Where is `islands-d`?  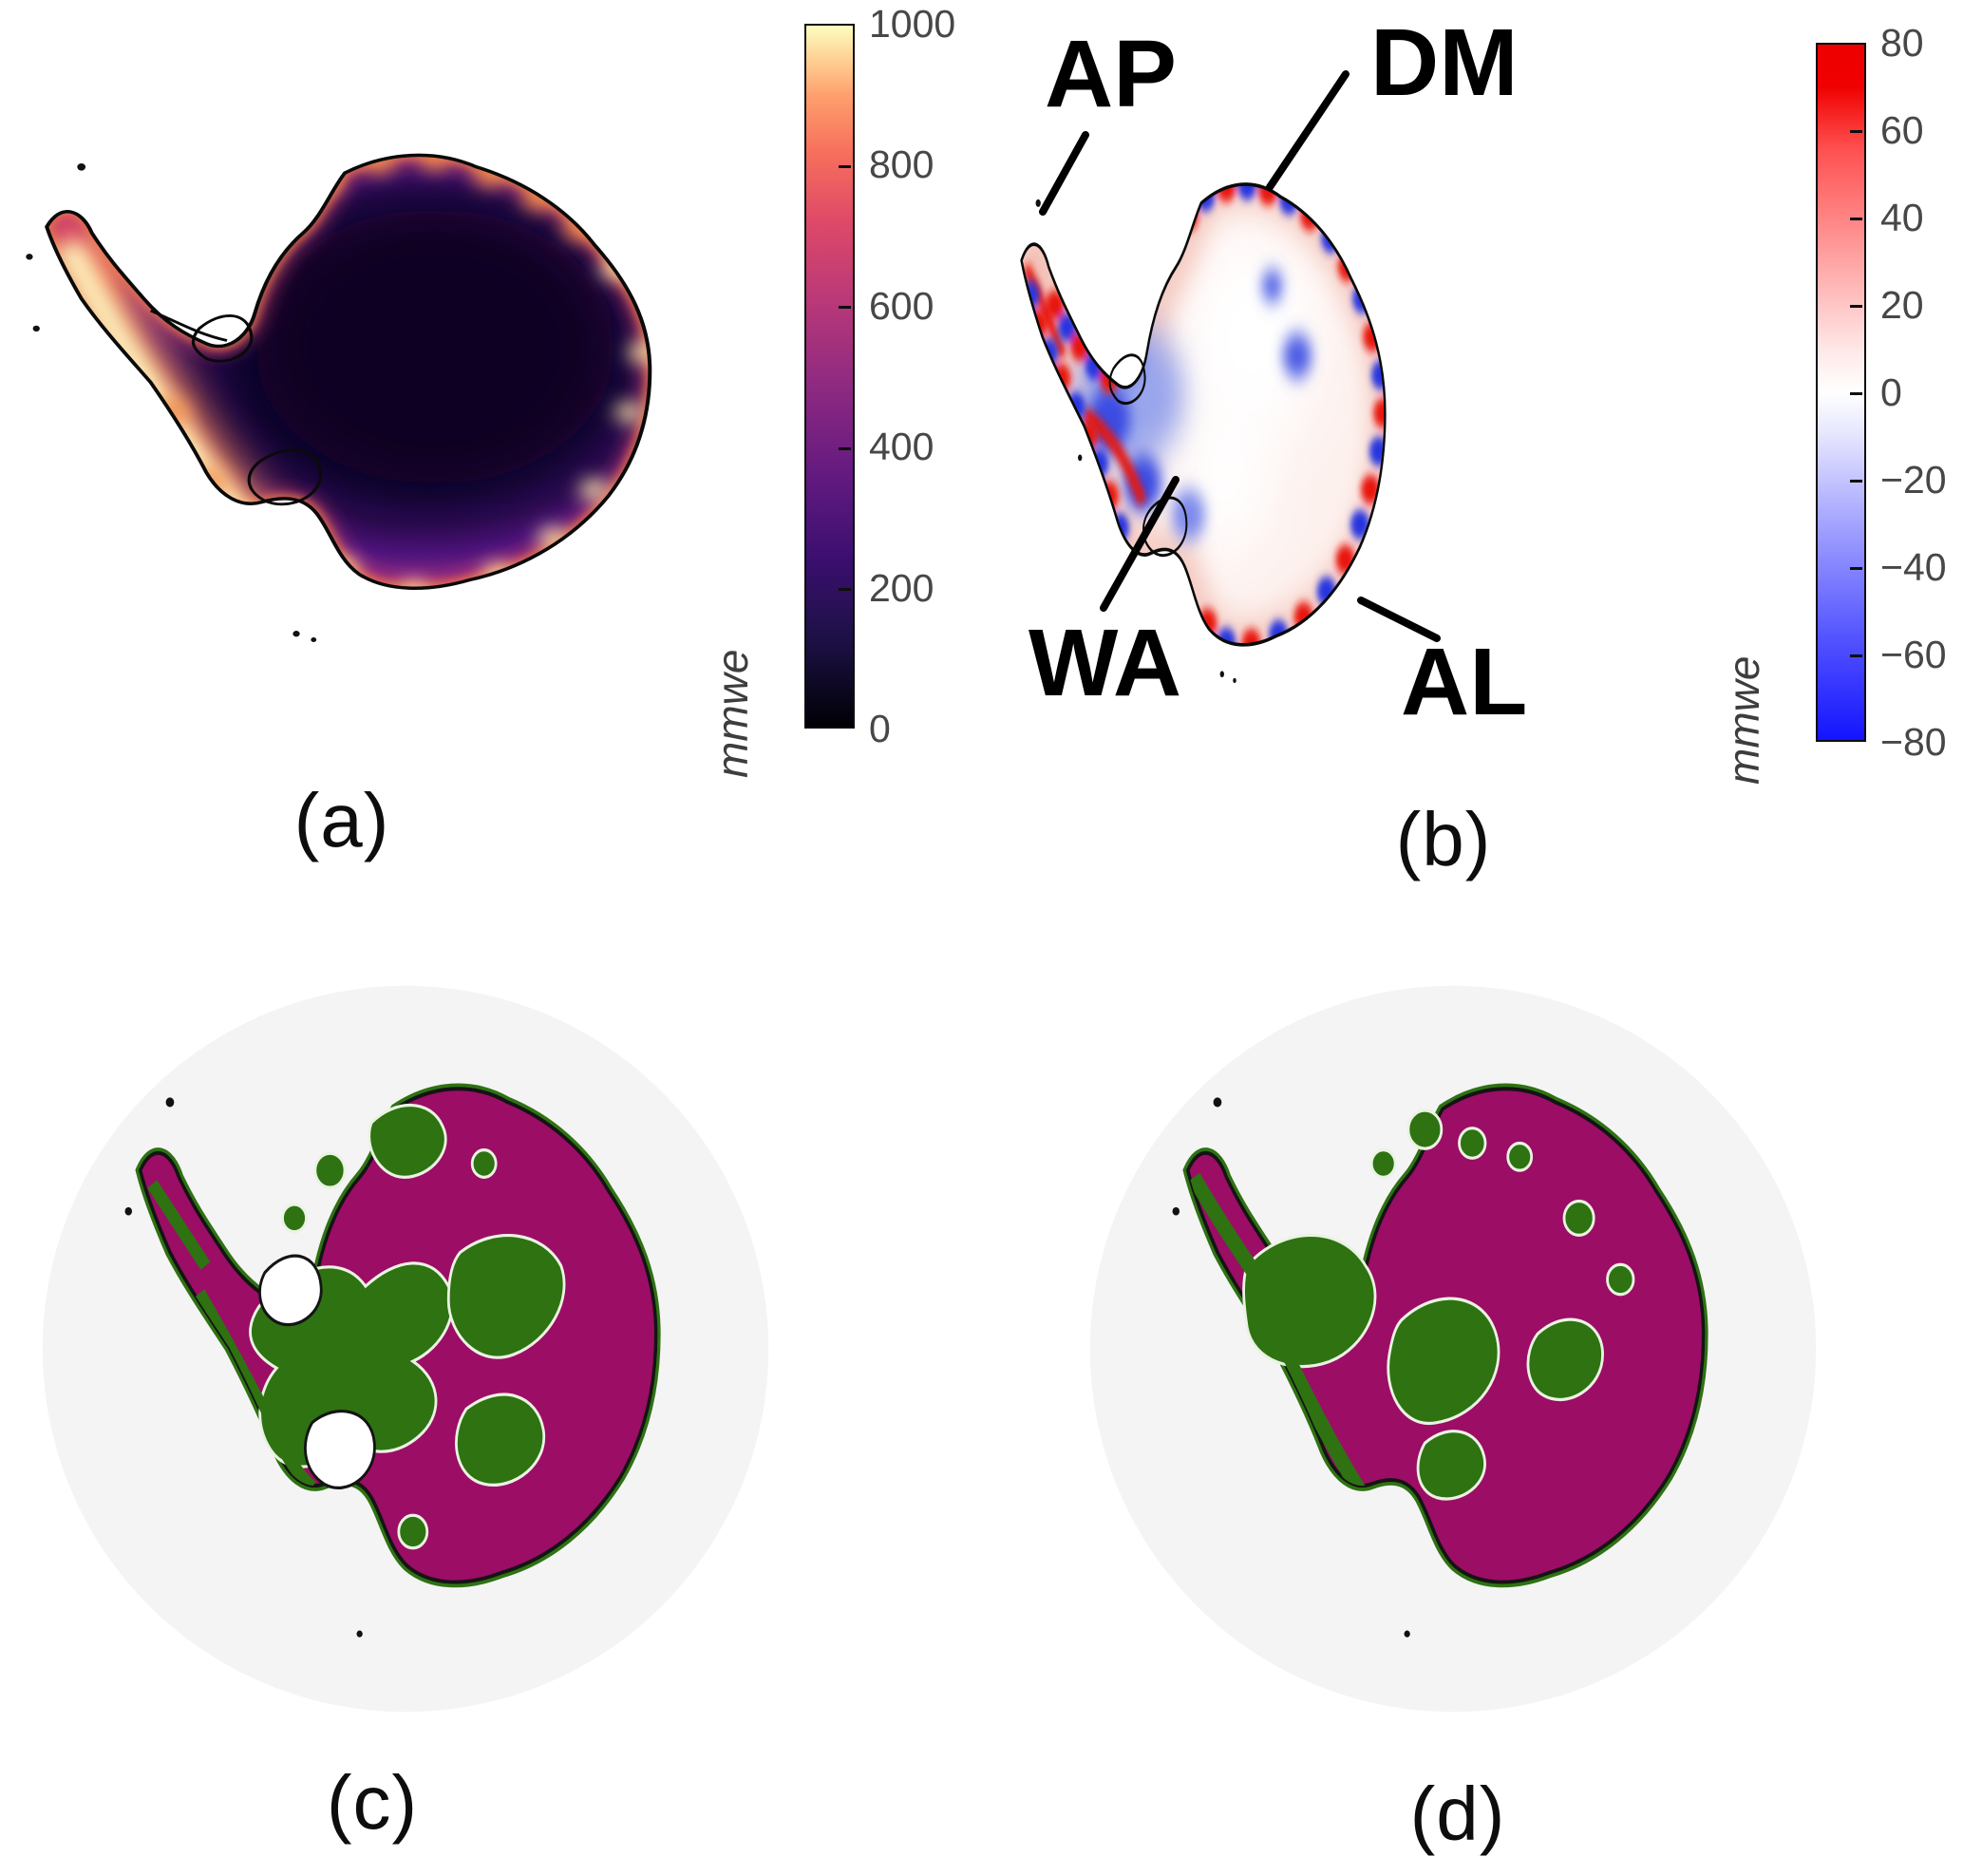 islands-d is located at coordinates (1291, 1368).